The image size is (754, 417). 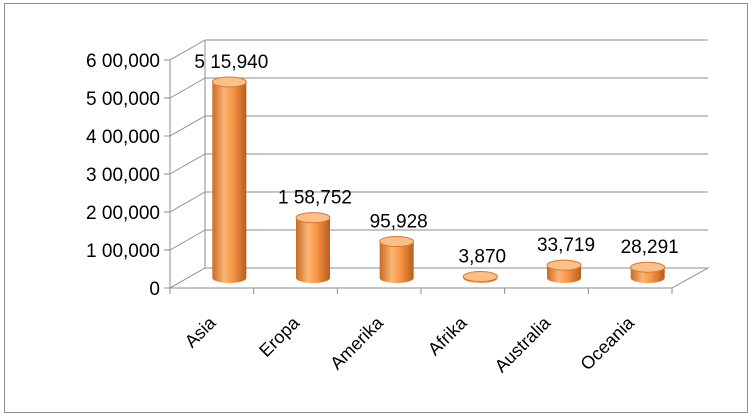 What do you see at coordinates (123, 137) in the screenshot?
I see `y-tick-label: 4 00,000` at bounding box center [123, 137].